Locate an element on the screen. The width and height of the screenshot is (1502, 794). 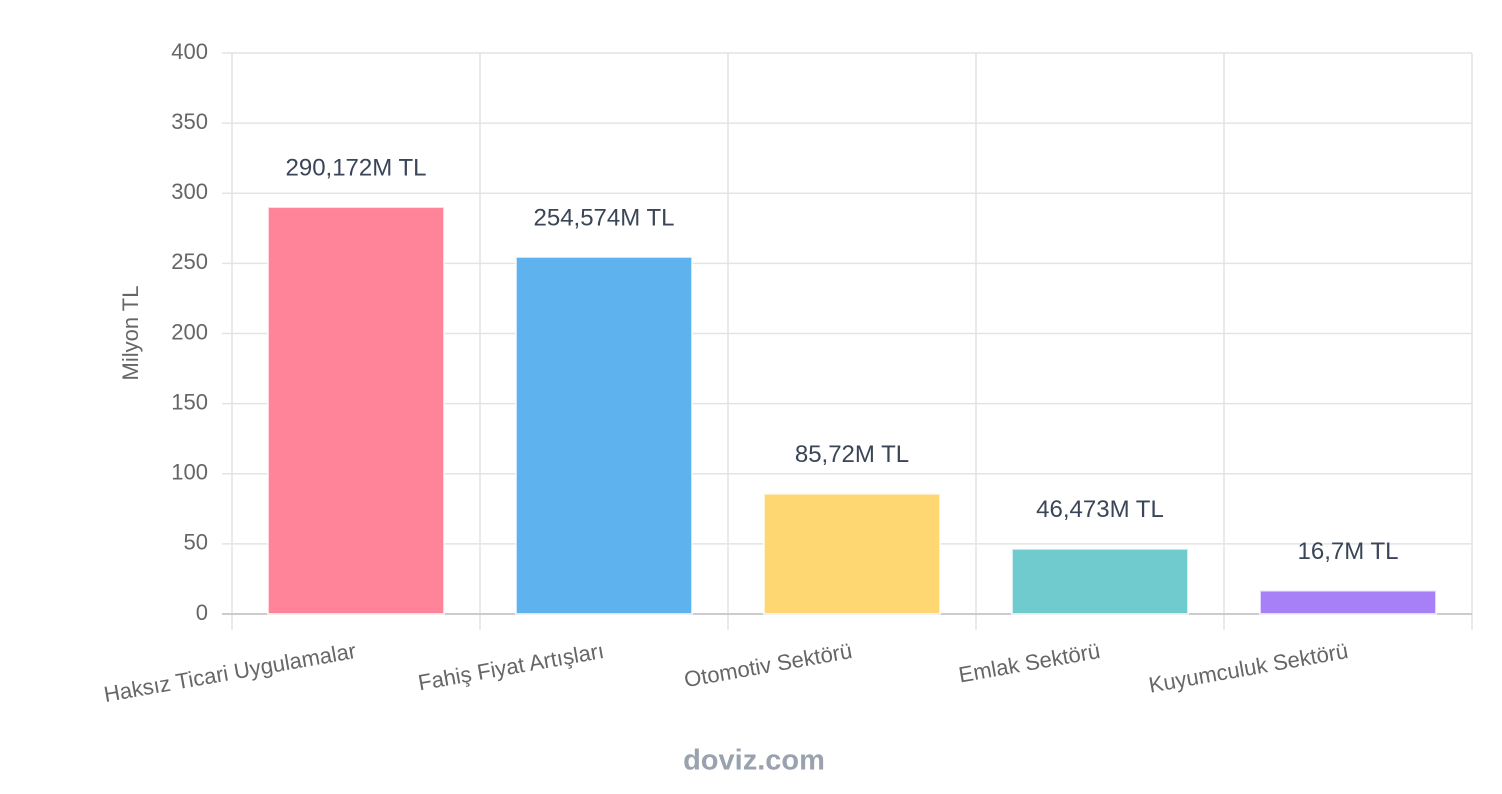
x-tick-label: Emlak Sektörü is located at coordinates (1029, 662).